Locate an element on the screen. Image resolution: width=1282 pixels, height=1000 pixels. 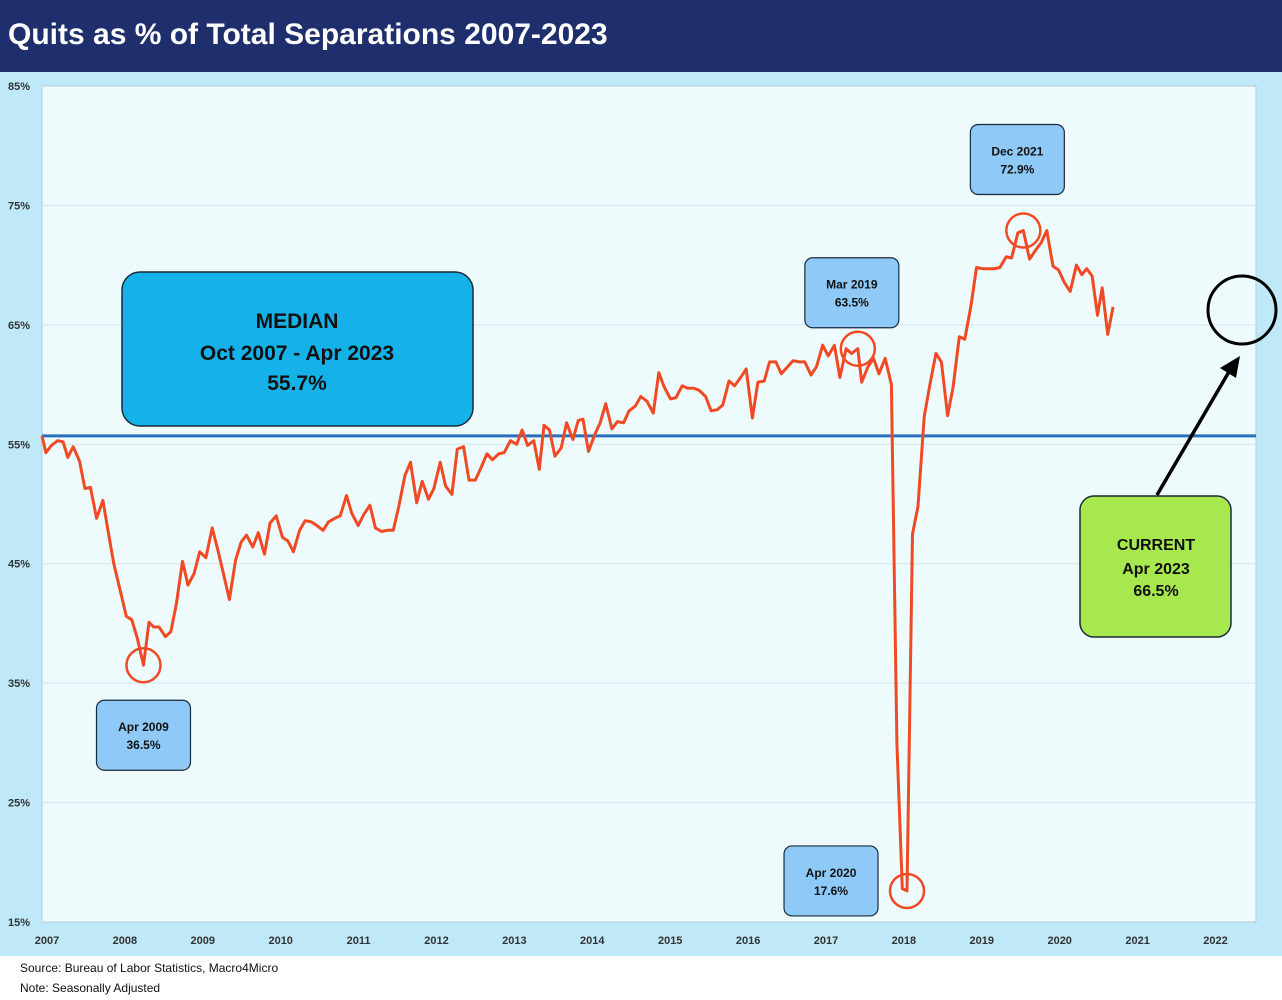
x-tick-label: 2014 is located at coordinates (592, 941).